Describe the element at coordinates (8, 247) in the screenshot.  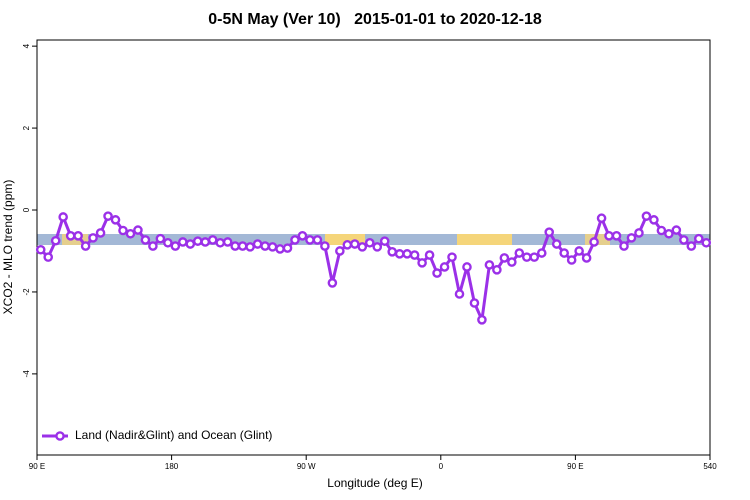
I see `y-axis-label: XCO2 - MLO trend (ppm)` at that location.